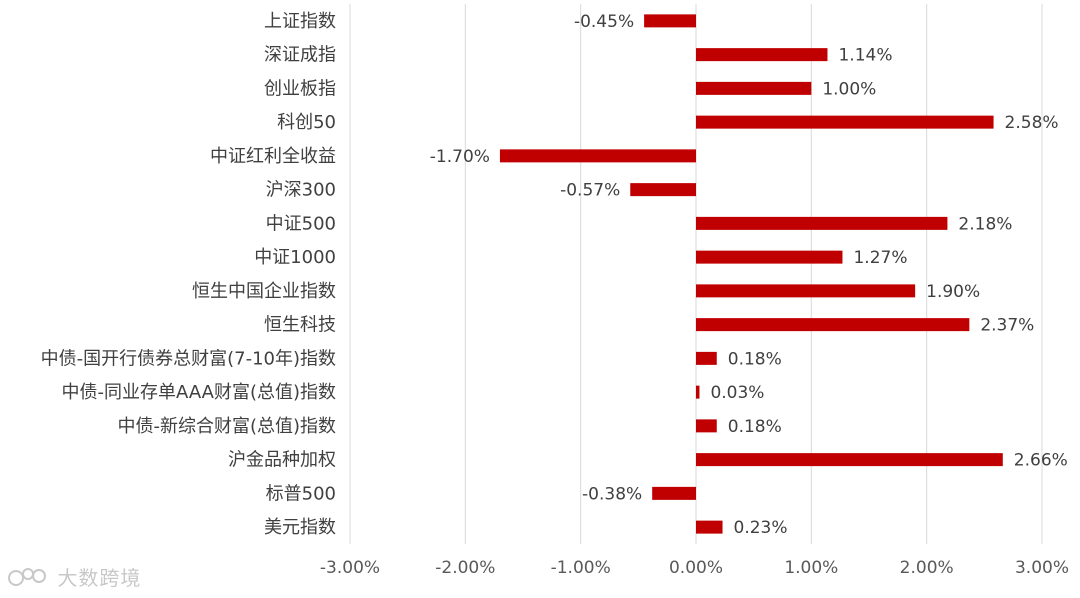 Image resolution: width=1080 pixels, height=598 pixels. I want to click on x-tick-label: -2.00%, so click(465, 568).